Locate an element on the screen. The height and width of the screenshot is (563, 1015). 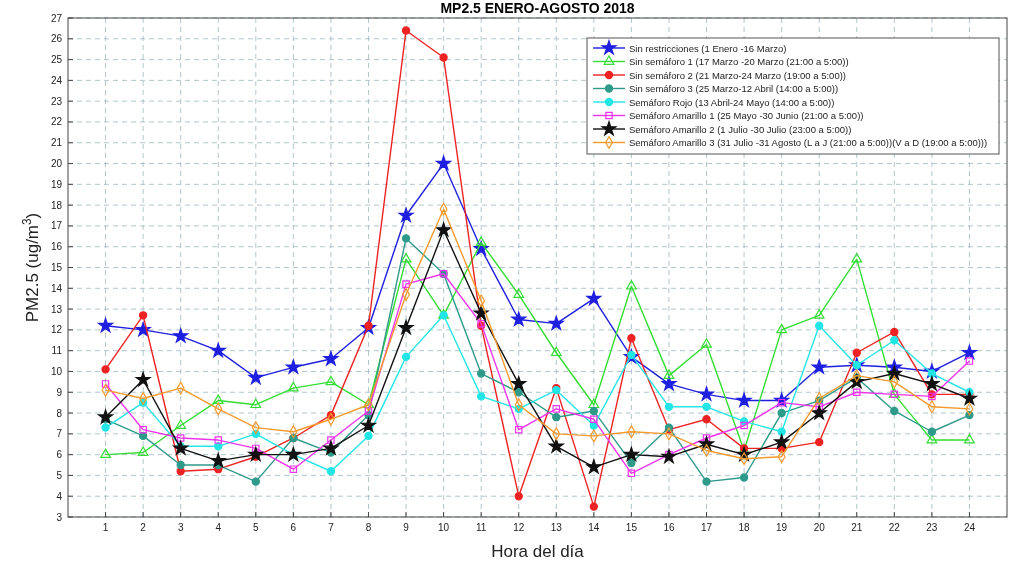
x-tick-label: 10 is located at coordinates (444, 527).